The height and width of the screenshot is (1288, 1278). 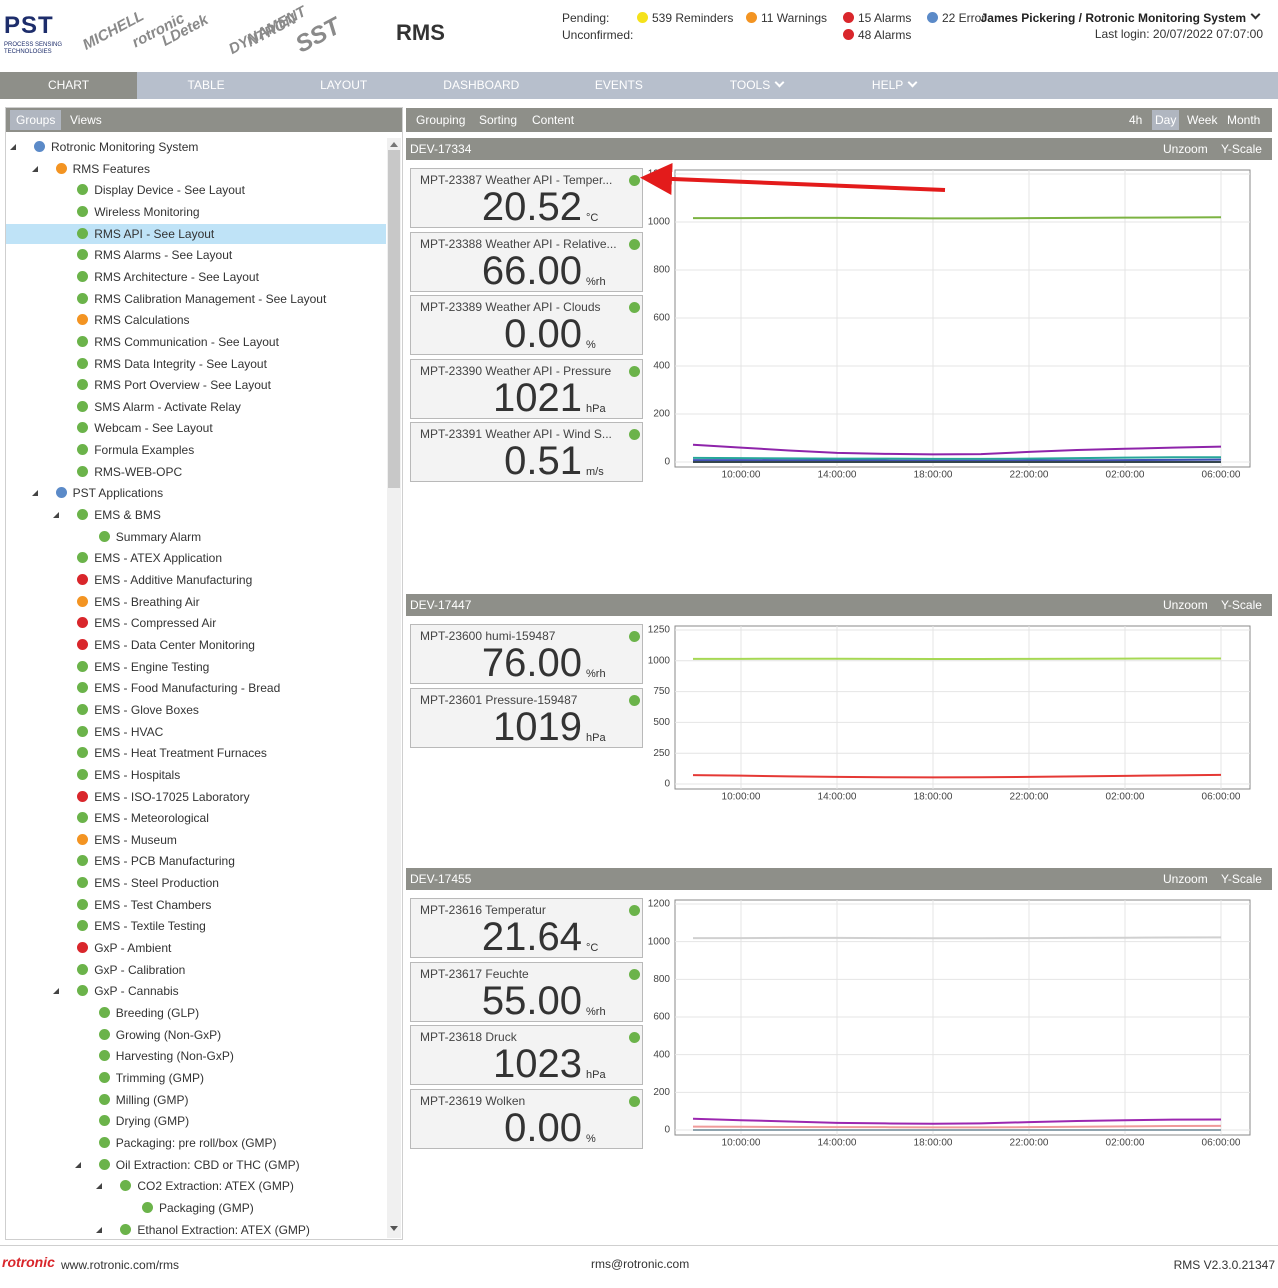 I want to click on nav-label: LAYOUT, so click(x=344, y=85).